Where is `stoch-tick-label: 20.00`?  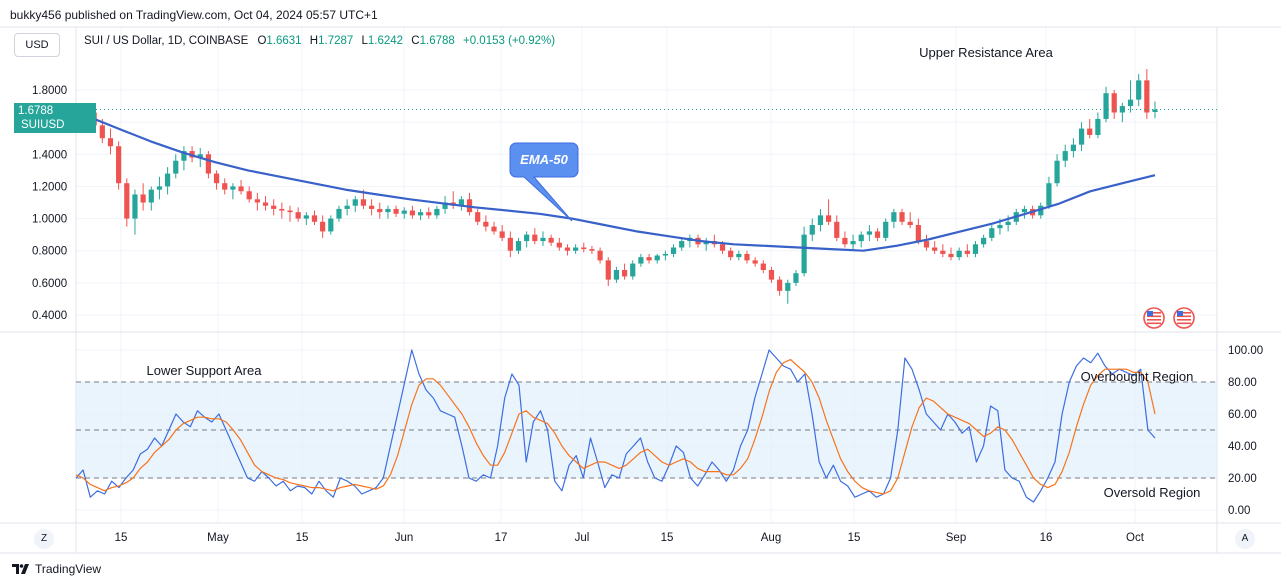
stoch-tick-label: 20.00 is located at coordinates (1242, 479).